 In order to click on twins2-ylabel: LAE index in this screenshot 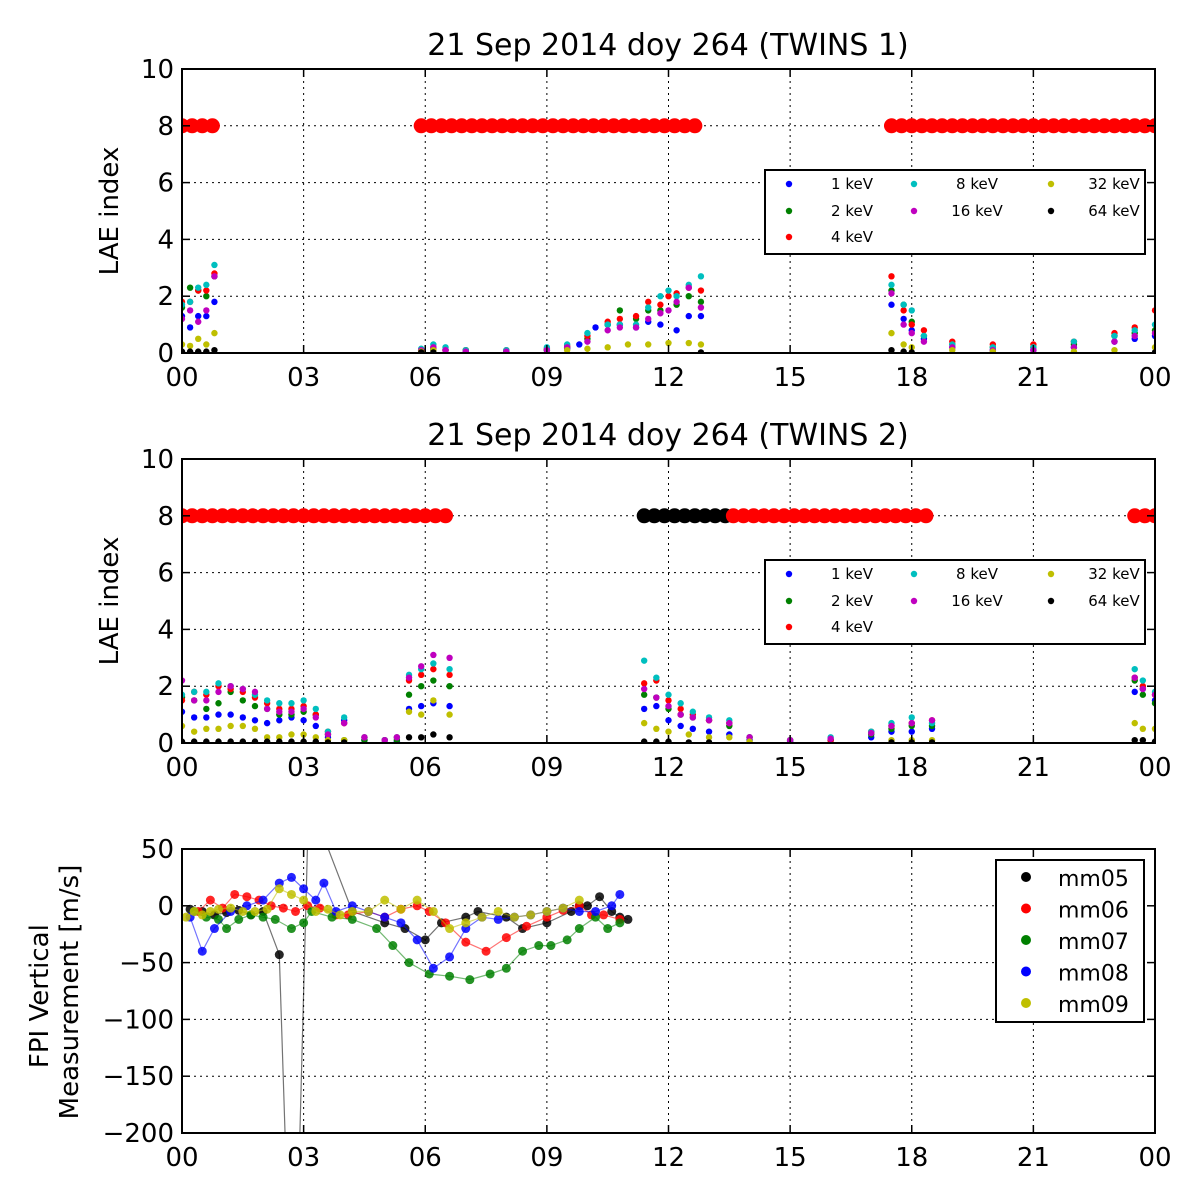, I will do `click(110, 601)`.